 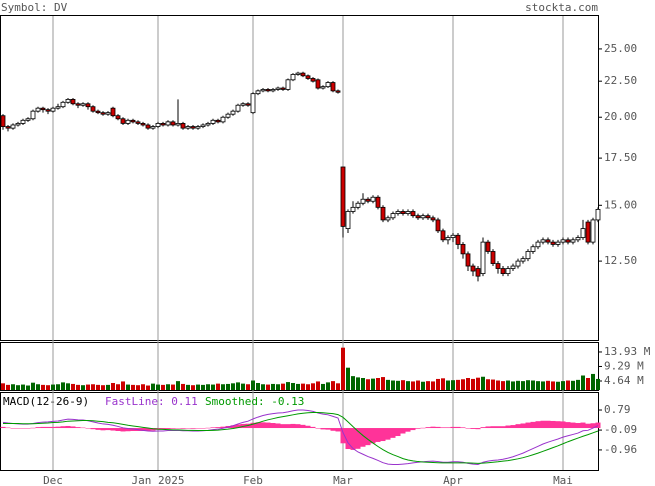 What do you see at coordinates (151, 401) in the screenshot?
I see `legend-entry: FastLine: 0.11` at bounding box center [151, 401].